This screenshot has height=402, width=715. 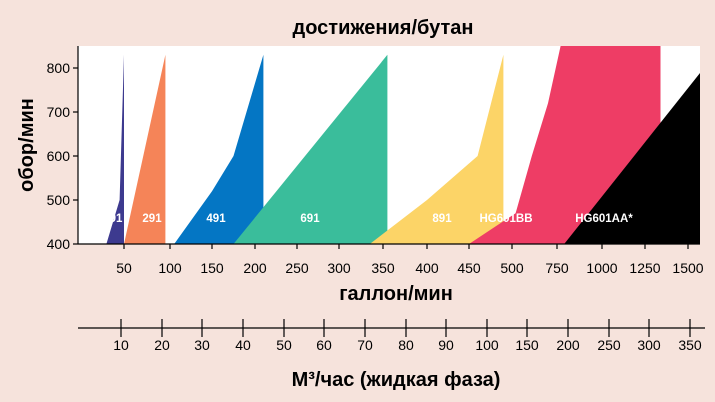 I want to click on series-area-hg601aa, so click(x=632, y=158).